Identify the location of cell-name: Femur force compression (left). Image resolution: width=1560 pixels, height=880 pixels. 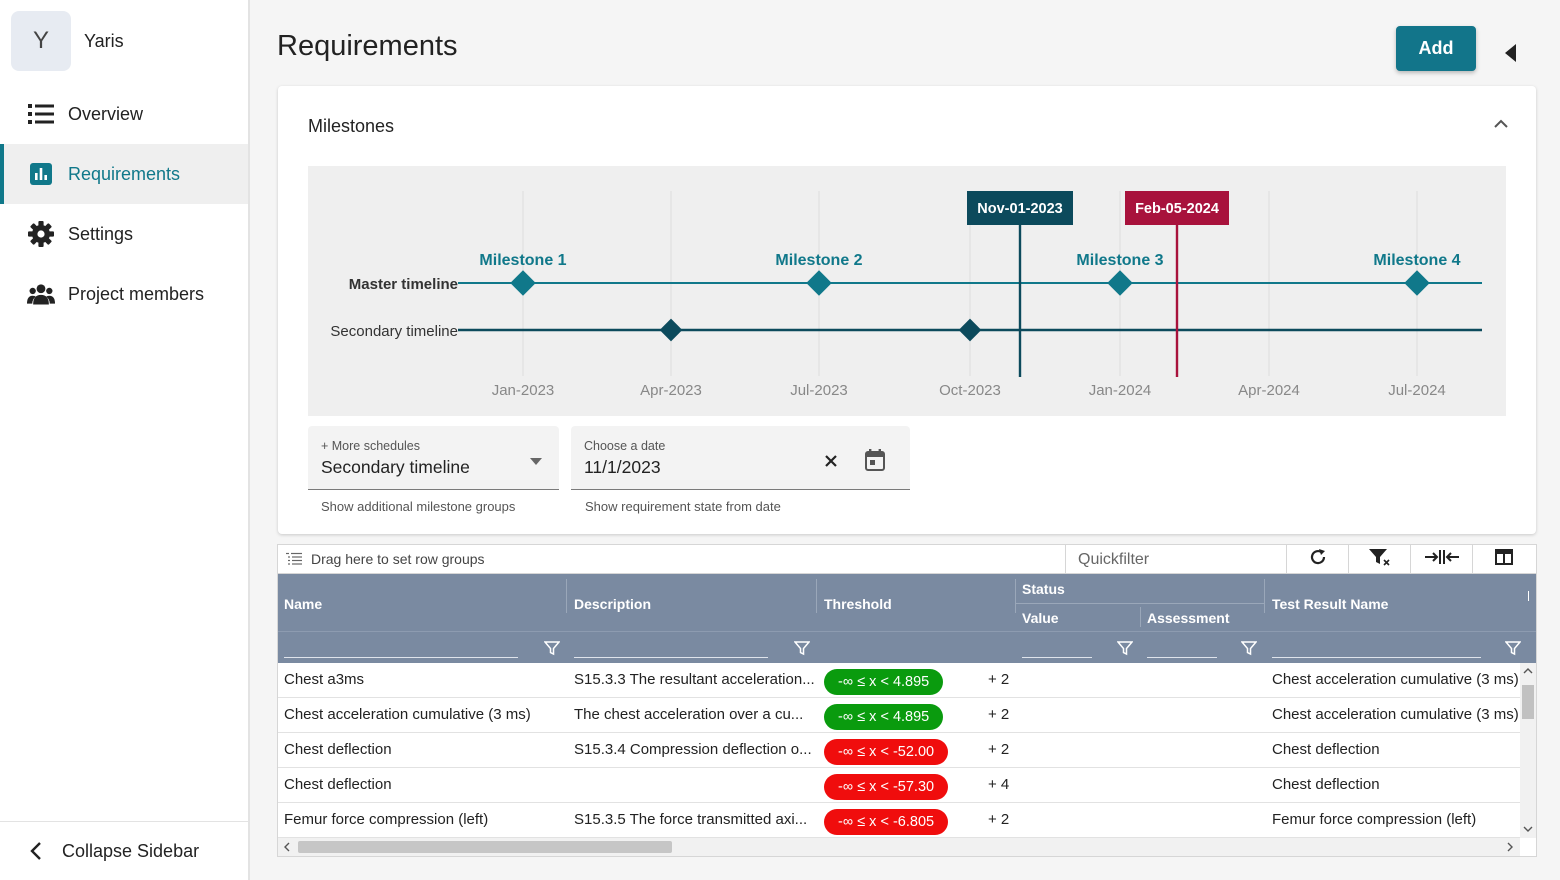
(386, 819).